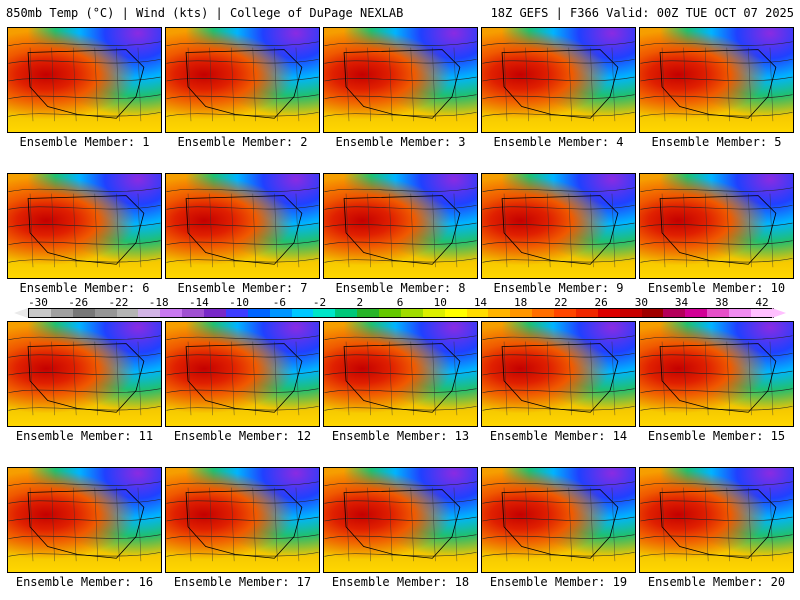 Image resolution: width=800 pixels, height=600 pixels. I want to click on panel-label: Ensemble Member: 13, so click(400, 436).